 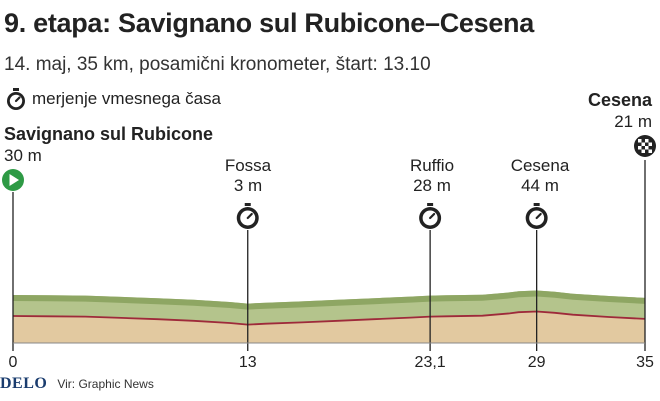 I want to click on waypoint-elevation: 28 m, so click(x=432, y=185).